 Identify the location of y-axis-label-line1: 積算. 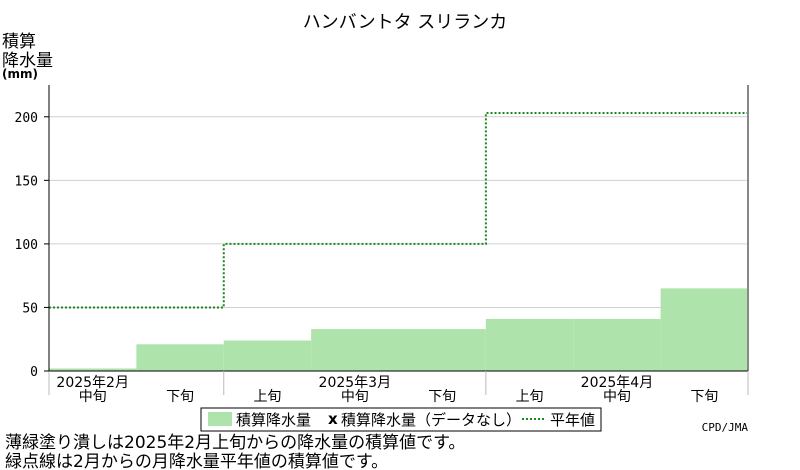
(19, 42).